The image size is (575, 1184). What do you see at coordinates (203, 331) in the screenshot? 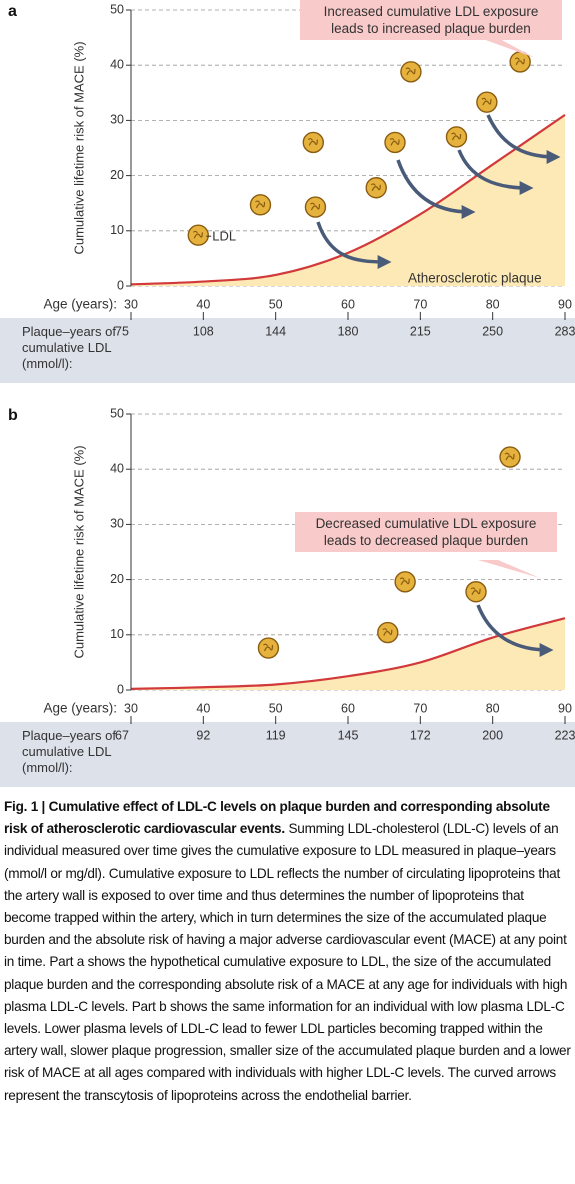
I see `plaque-years-value: 108` at bounding box center [203, 331].